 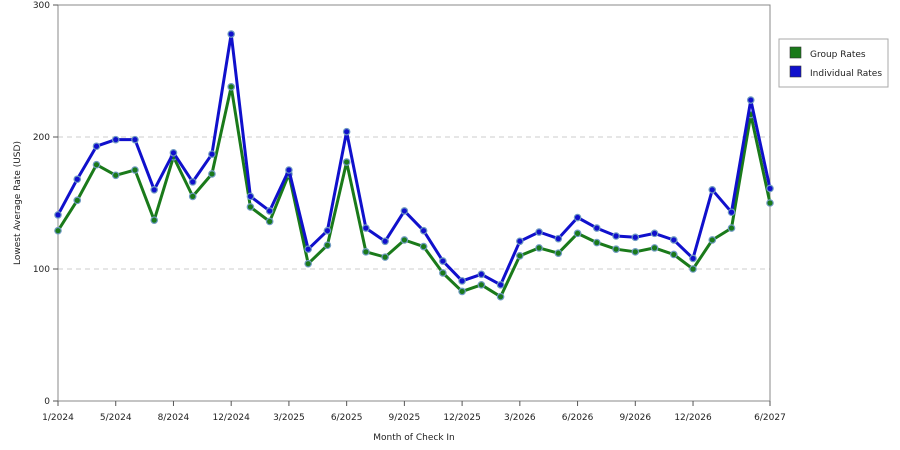 What do you see at coordinates (231, 418) in the screenshot?
I see `x-tick-label: 12/2024` at bounding box center [231, 418].